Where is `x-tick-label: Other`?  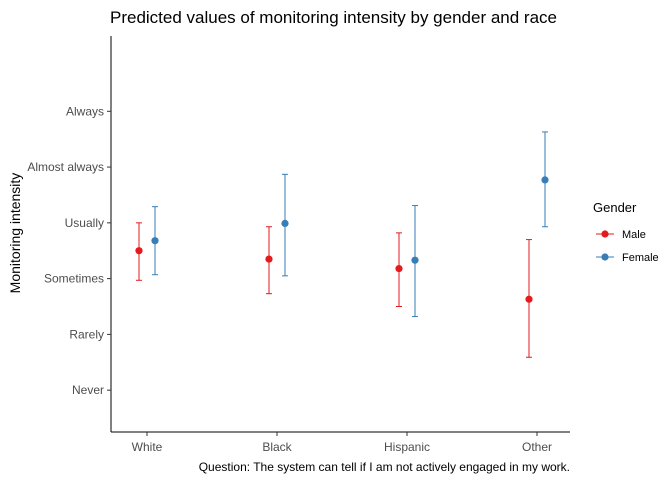
x-tick-label: Other is located at coordinates (537, 447).